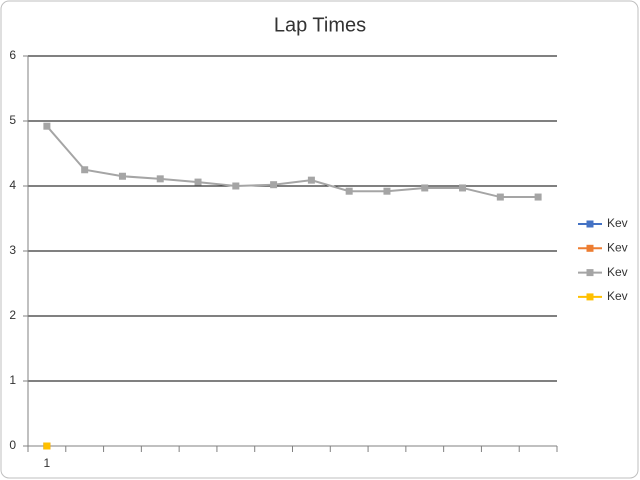 This screenshot has width=640, height=480. Describe the element at coordinates (320, 25) in the screenshot. I see `chart-title: Lap Times` at that location.